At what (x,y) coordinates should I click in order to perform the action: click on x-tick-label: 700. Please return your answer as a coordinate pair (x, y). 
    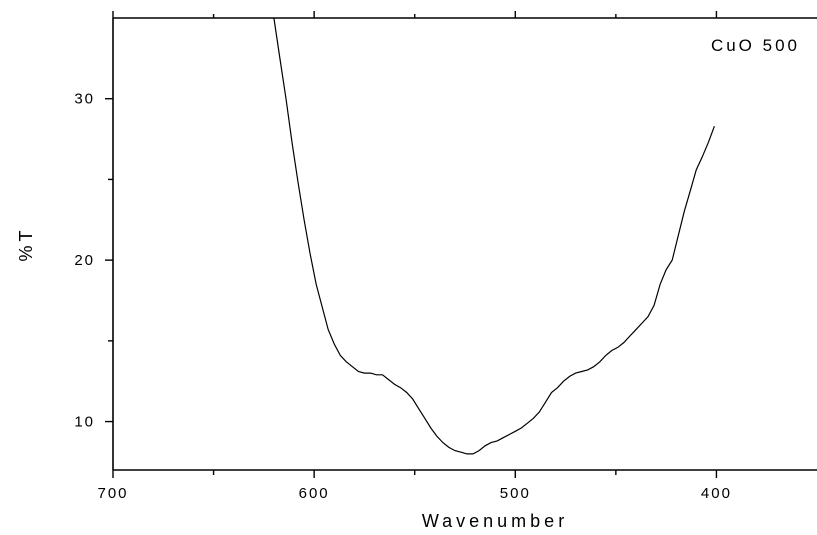
    Looking at the image, I should click on (112, 493).